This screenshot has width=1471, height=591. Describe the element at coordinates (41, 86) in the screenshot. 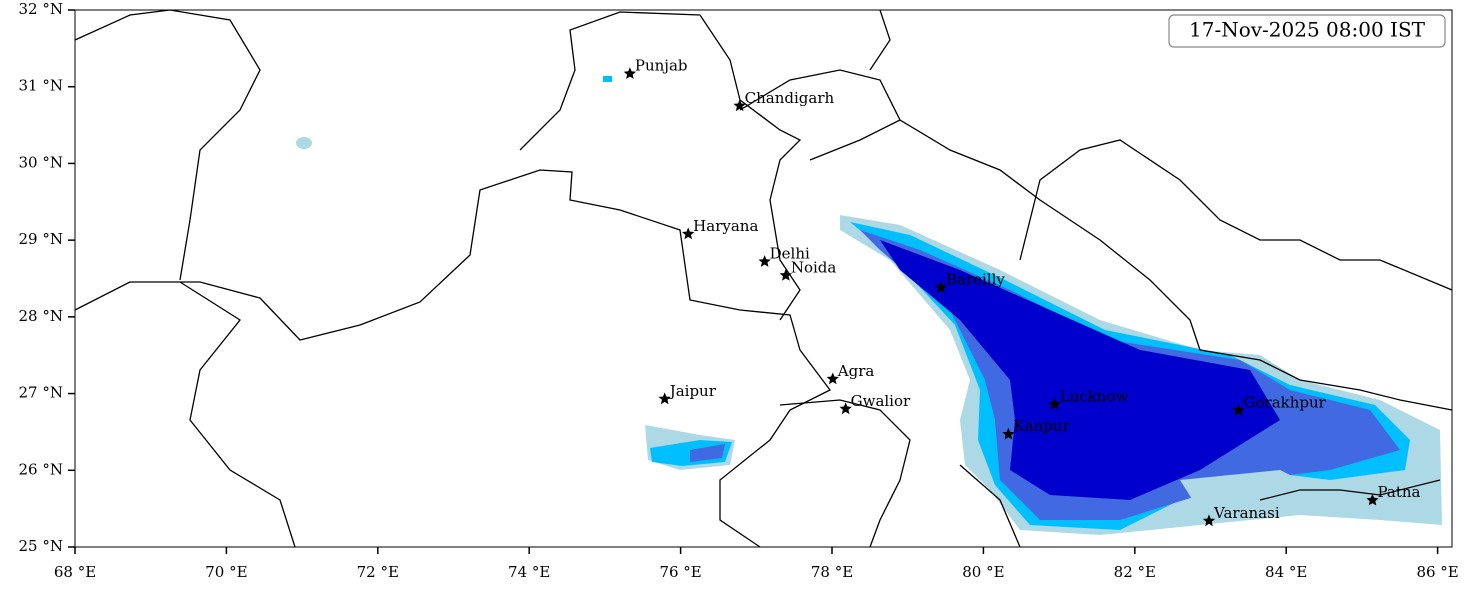

I see `y-tick-label: 31 °N` at that location.